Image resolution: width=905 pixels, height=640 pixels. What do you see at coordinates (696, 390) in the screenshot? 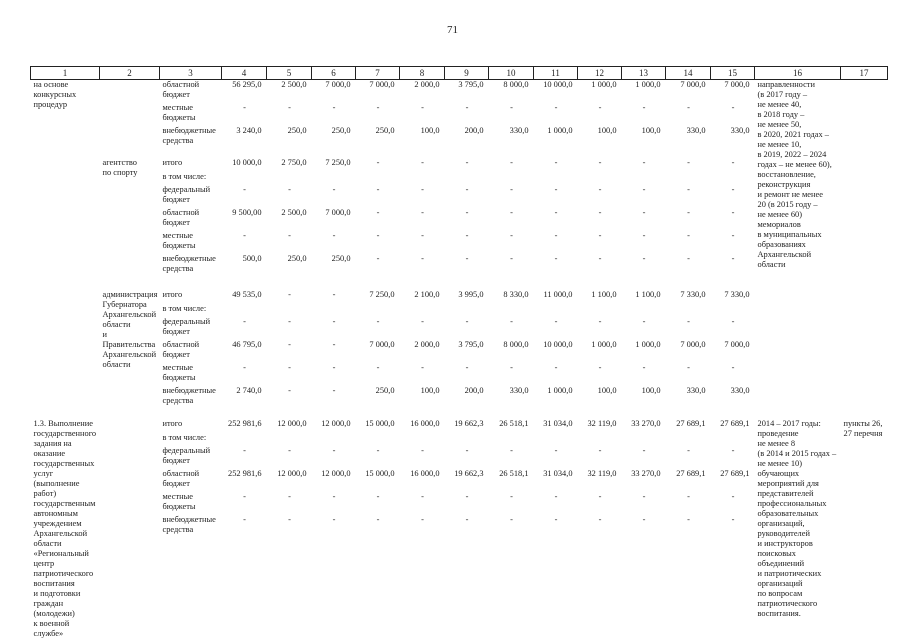
I see `value-cell: 330,0` at bounding box center [696, 390].